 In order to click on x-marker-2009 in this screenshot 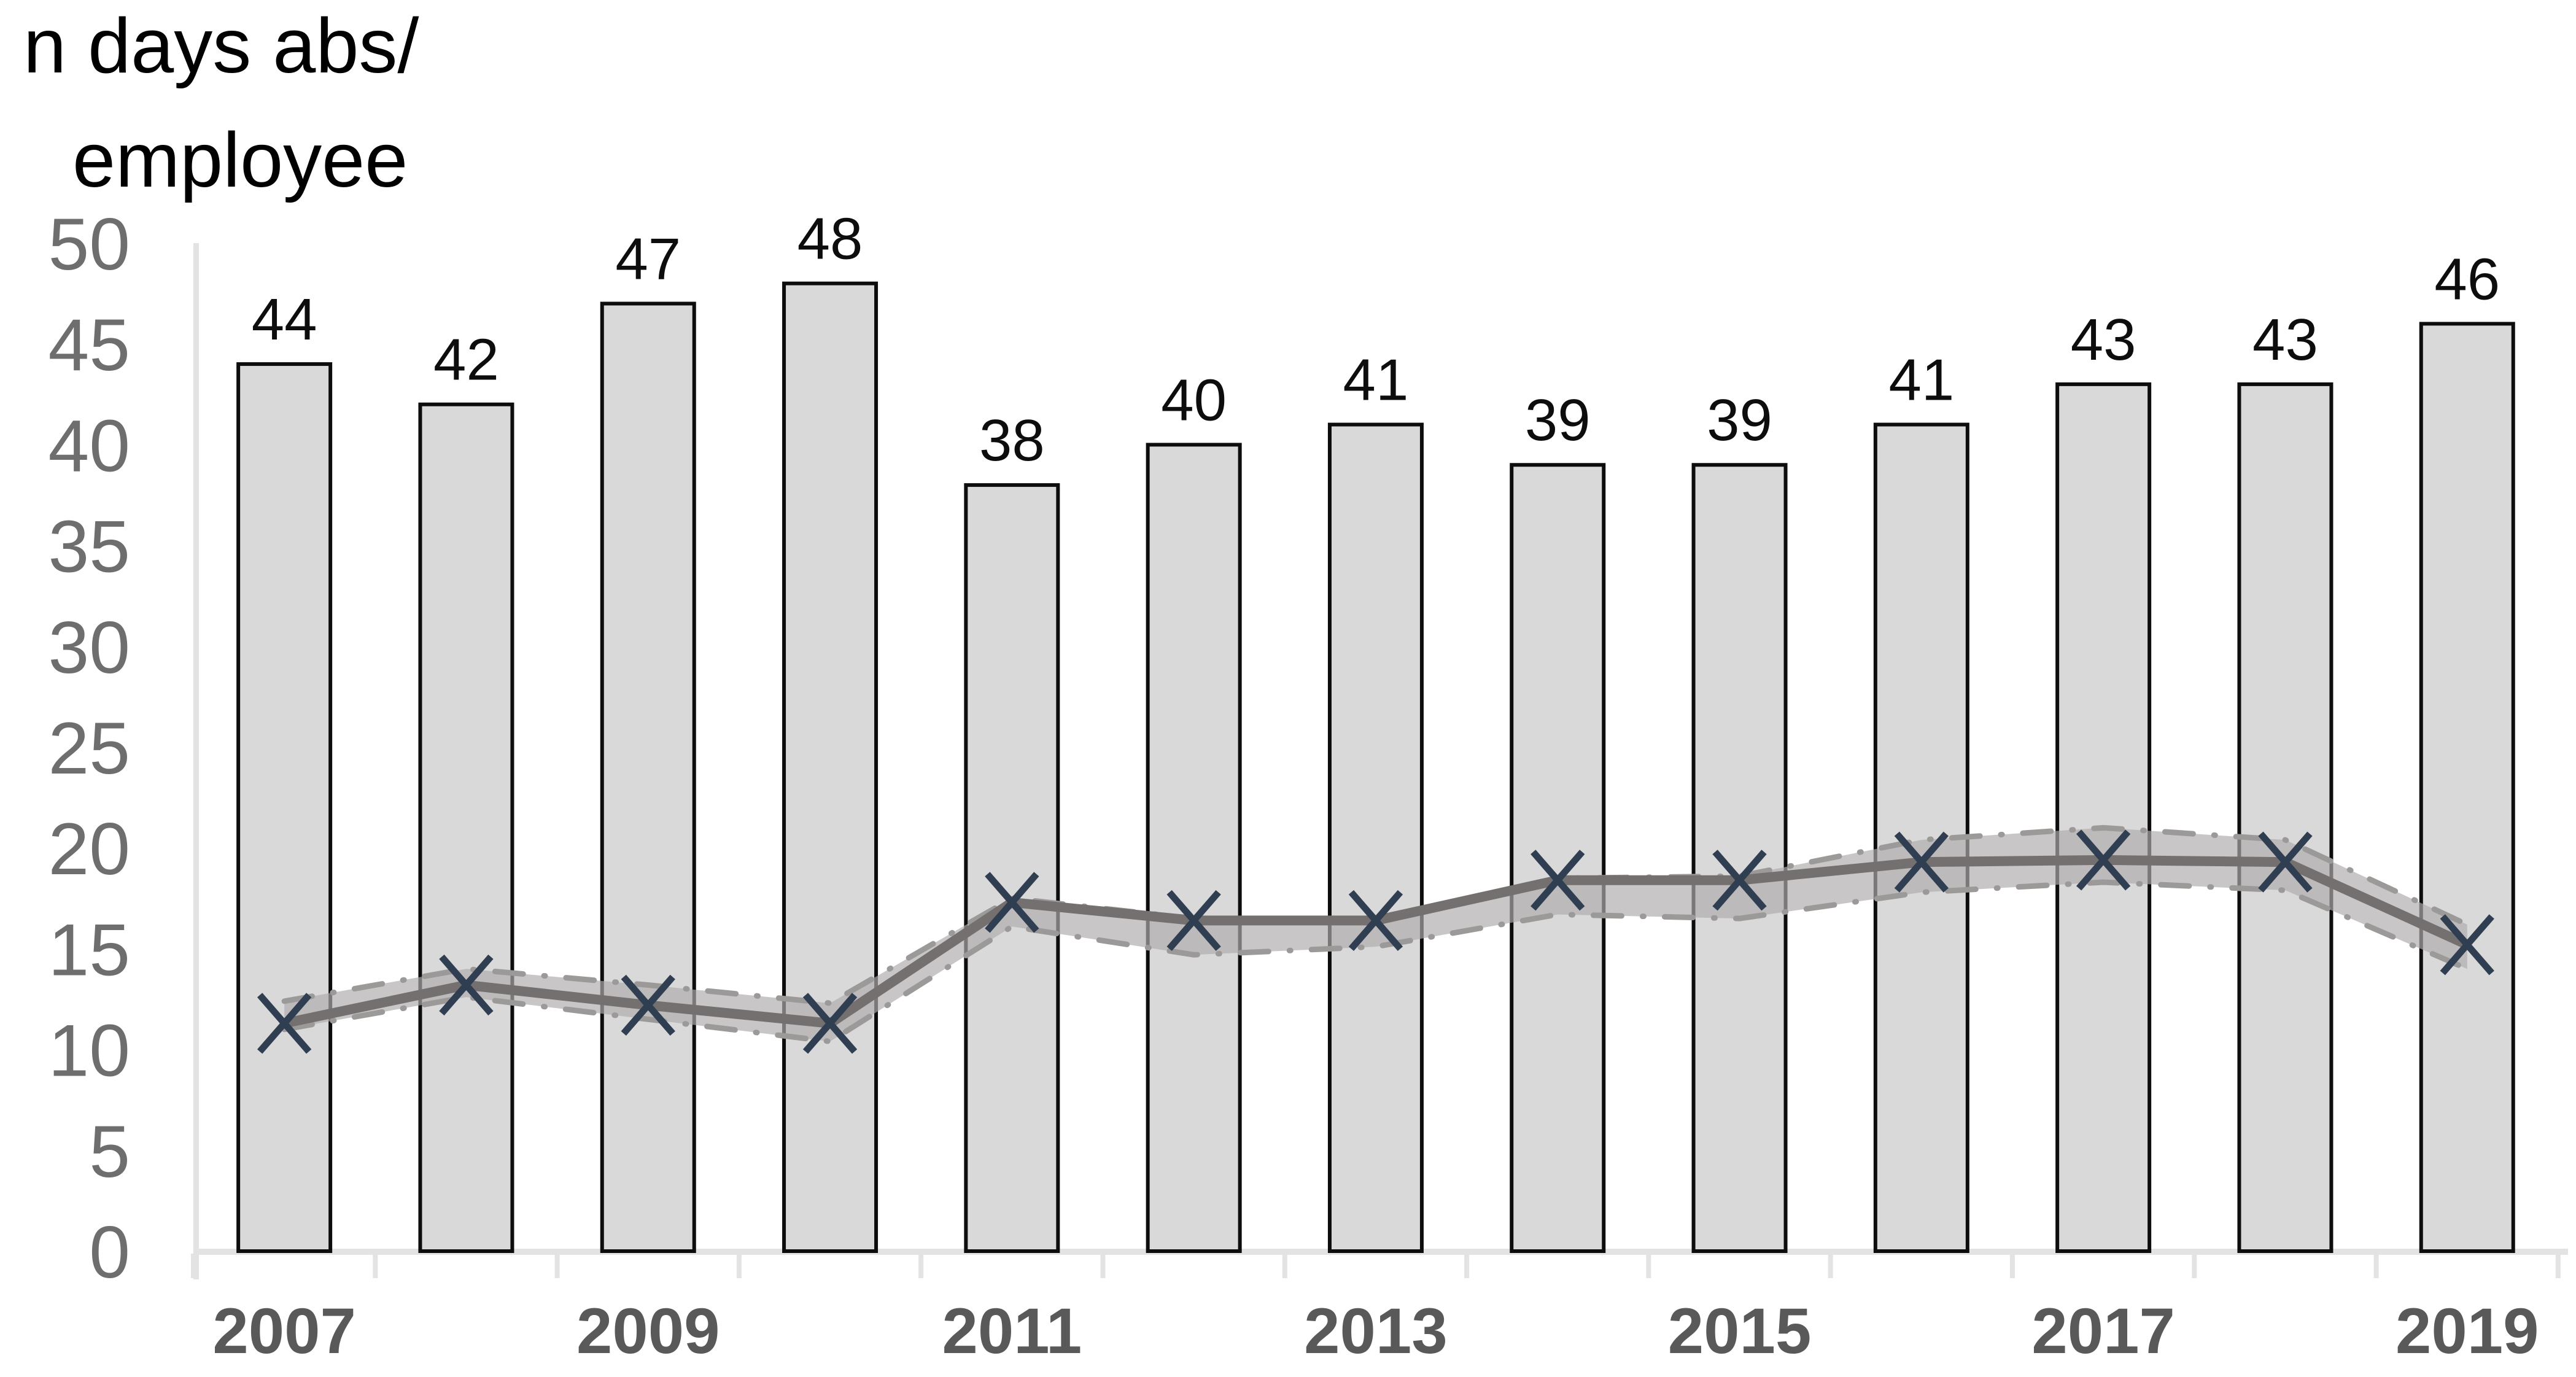, I will do `click(648, 1005)`.